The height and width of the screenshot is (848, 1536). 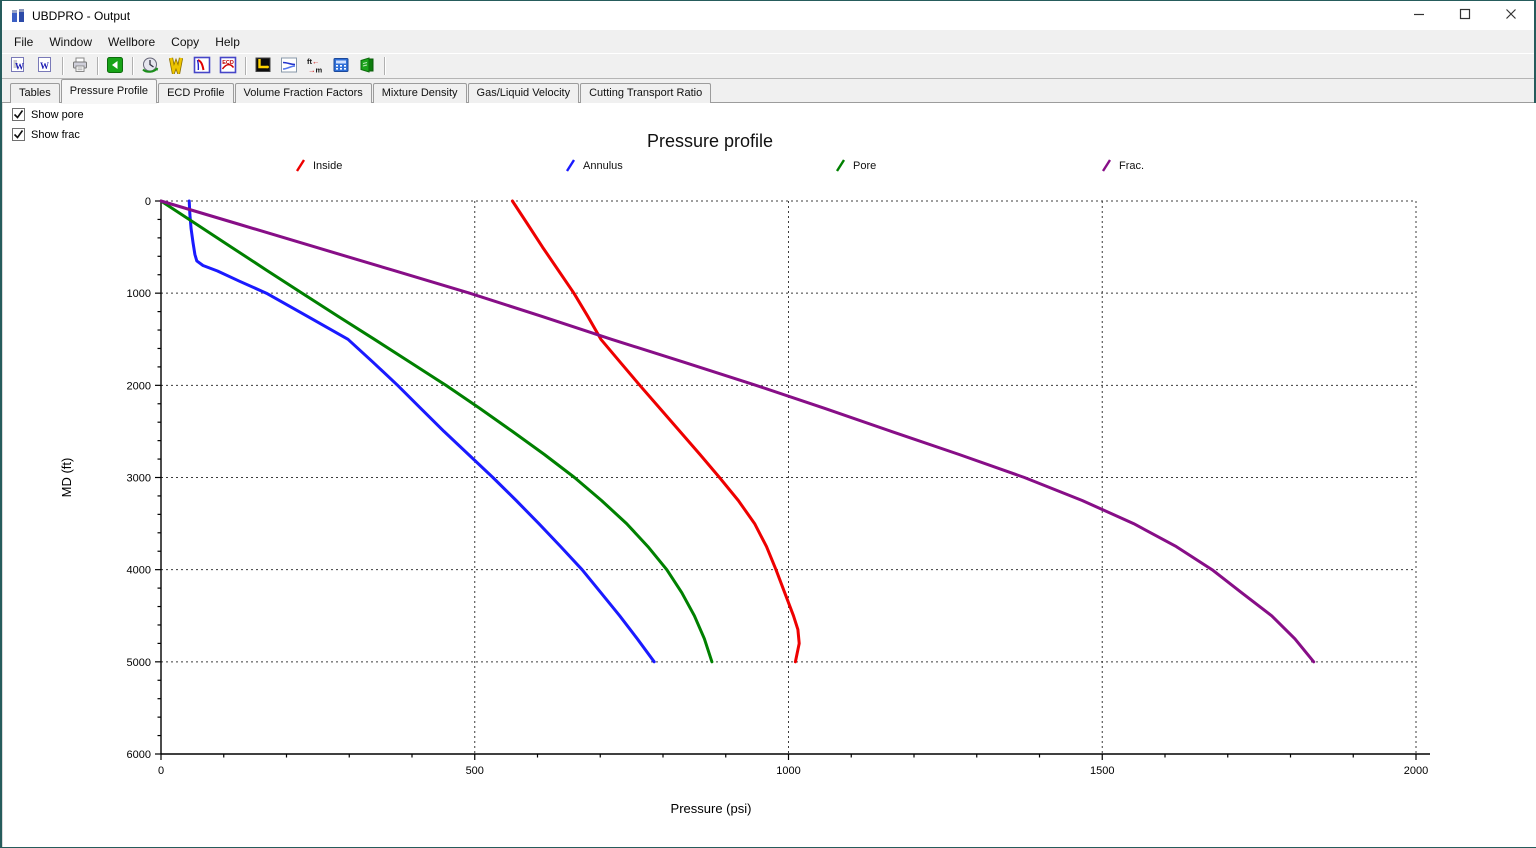 What do you see at coordinates (603, 166) in the screenshot?
I see `legend-label: Annulus` at bounding box center [603, 166].